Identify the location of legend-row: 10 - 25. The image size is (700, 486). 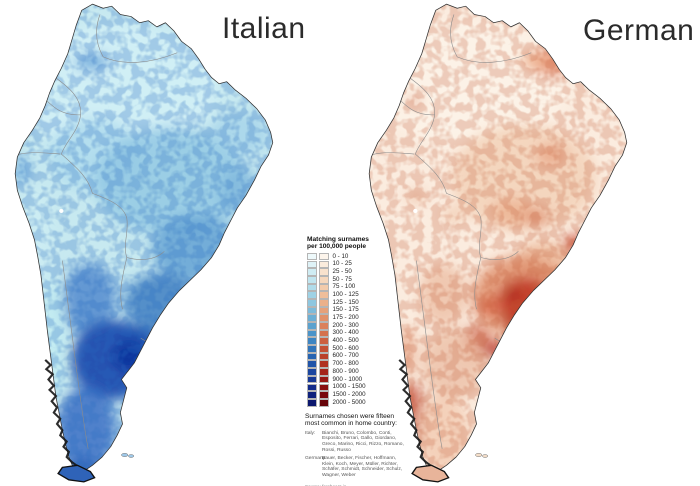
(356, 265).